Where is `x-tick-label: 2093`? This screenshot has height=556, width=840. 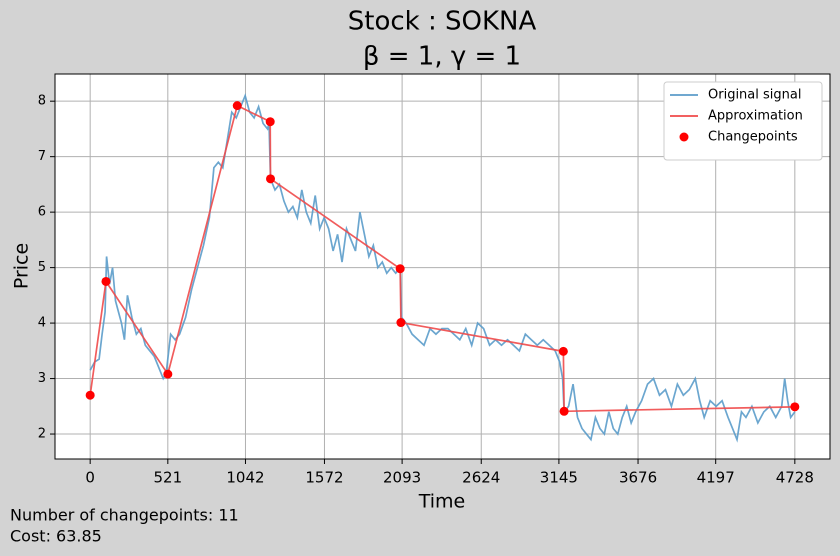 x-tick-label: 2093 is located at coordinates (402, 478).